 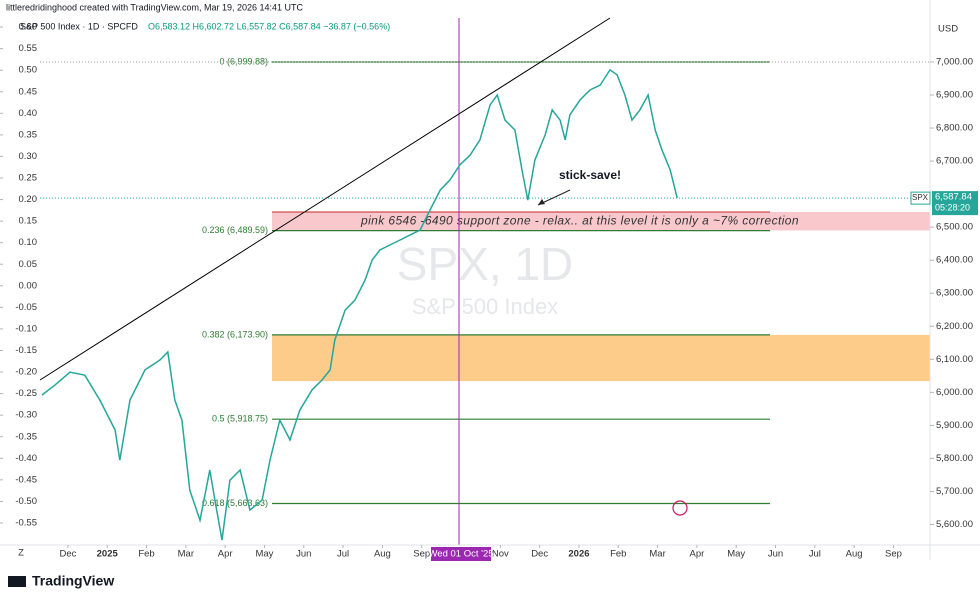 I want to click on y-tick-label: 6,100.00, so click(x=954, y=359).